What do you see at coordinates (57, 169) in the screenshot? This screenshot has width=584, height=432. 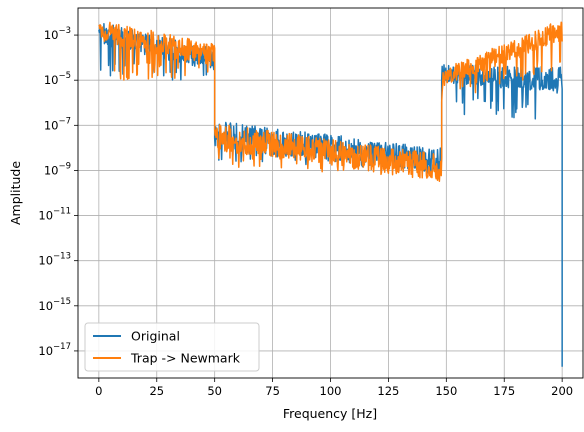 I see `y-tick-label: 10⁻⁹` at bounding box center [57, 169].